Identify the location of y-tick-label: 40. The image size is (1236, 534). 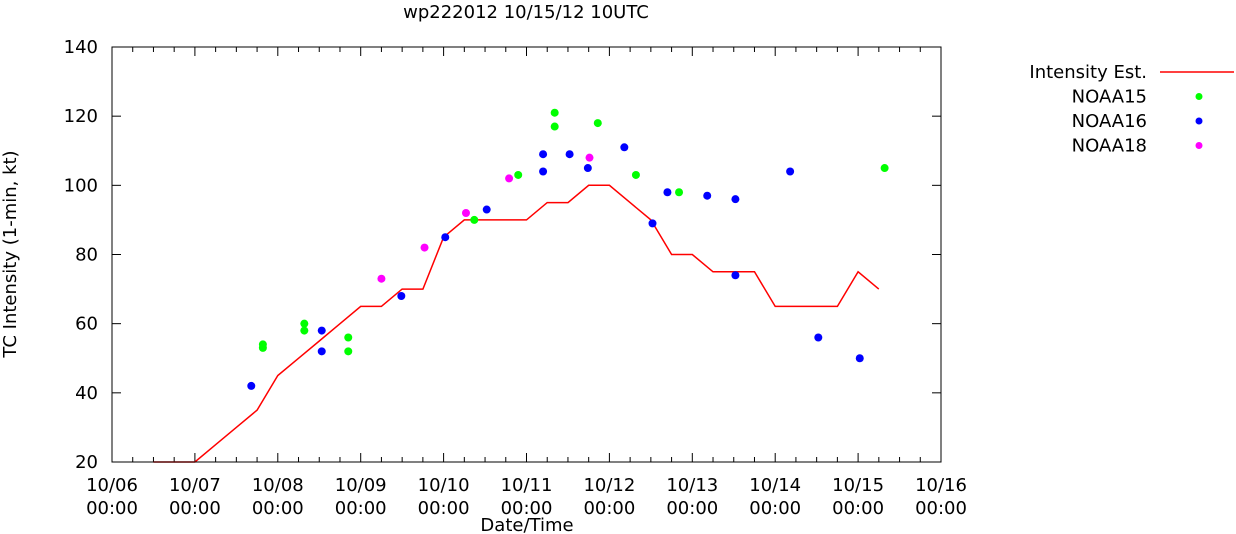
(86, 393).